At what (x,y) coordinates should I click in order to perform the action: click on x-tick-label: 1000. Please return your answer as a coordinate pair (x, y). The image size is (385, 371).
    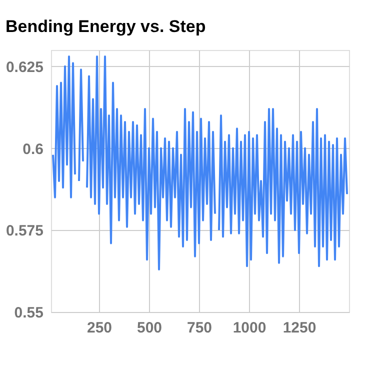
    Looking at the image, I should click on (249, 328).